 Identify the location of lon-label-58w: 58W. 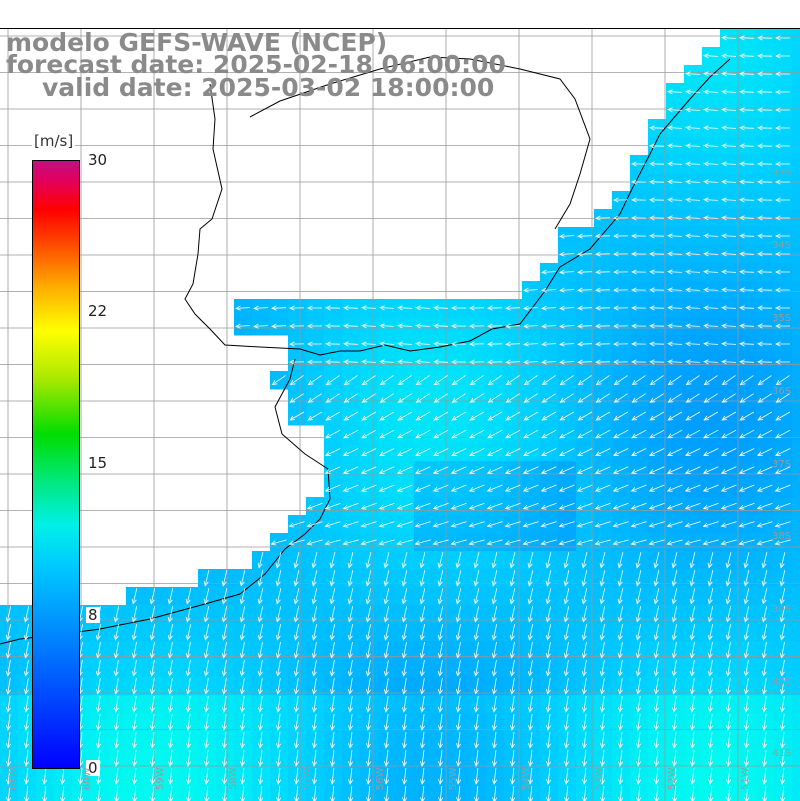
(233, 778).